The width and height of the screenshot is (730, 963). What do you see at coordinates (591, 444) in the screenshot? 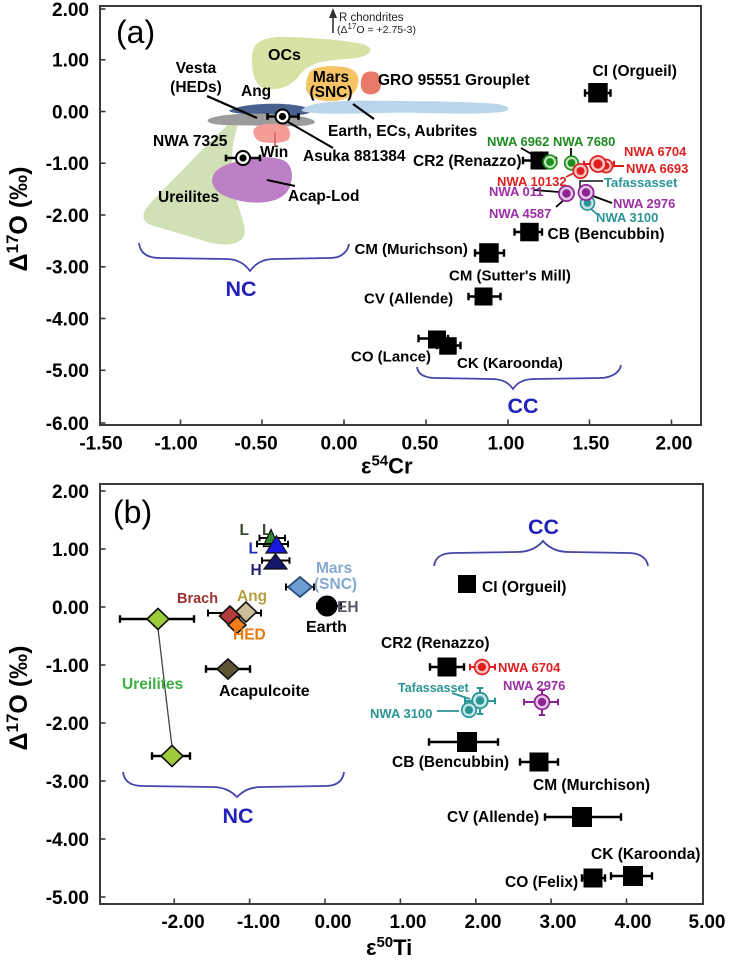
I see `svg-text: 1.50` at bounding box center [591, 444].